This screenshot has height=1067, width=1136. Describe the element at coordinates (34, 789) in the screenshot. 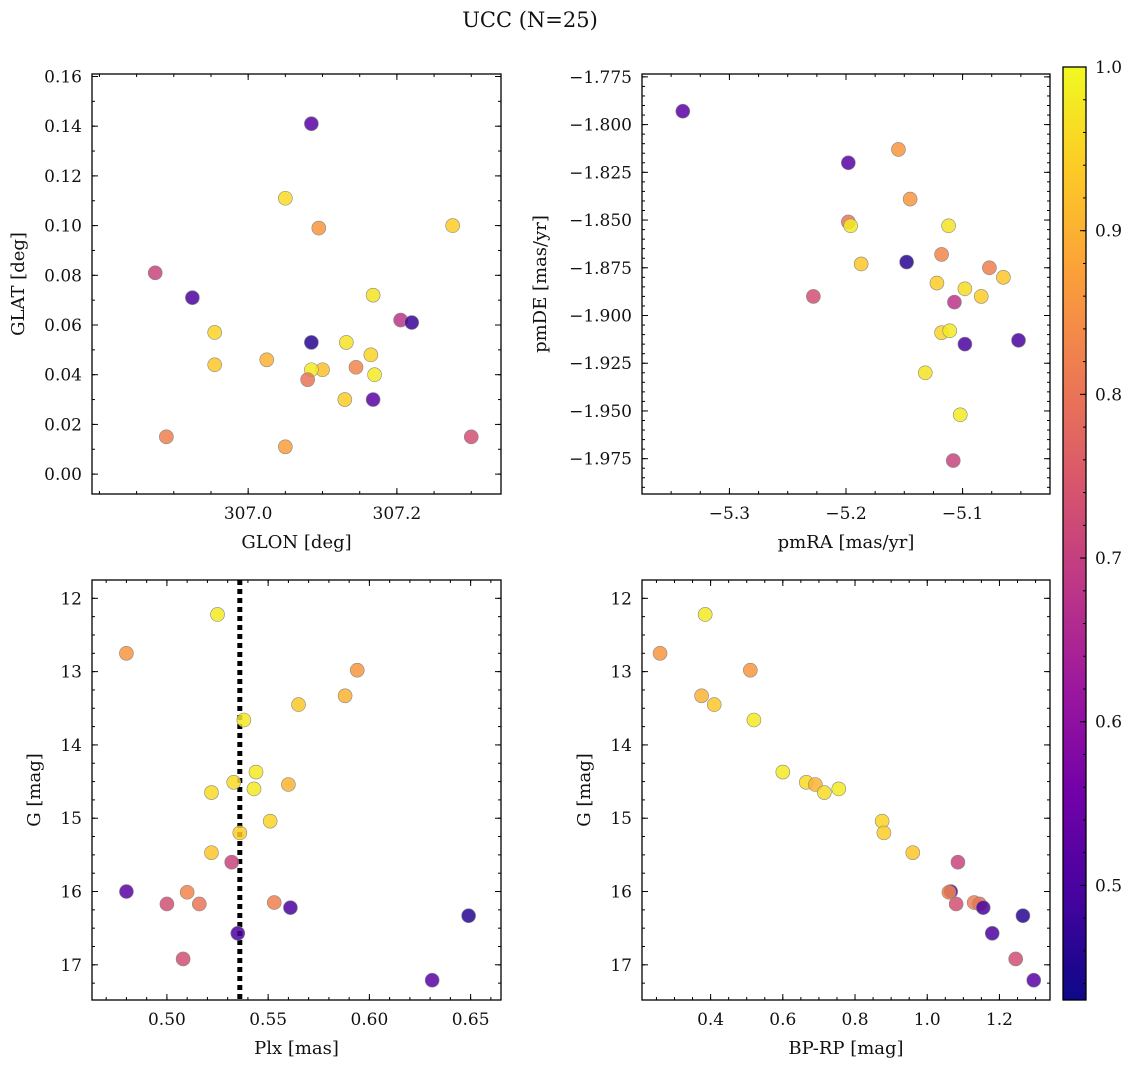

I see `y-axis-label: G [mag]` at that location.